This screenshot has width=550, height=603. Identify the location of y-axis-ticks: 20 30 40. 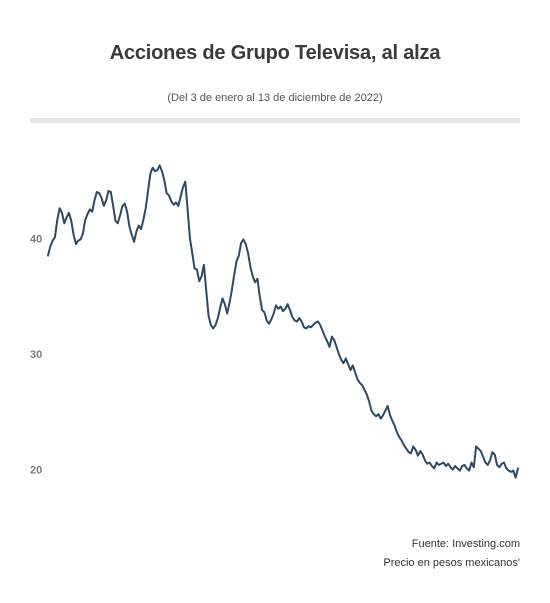
(36, 354).